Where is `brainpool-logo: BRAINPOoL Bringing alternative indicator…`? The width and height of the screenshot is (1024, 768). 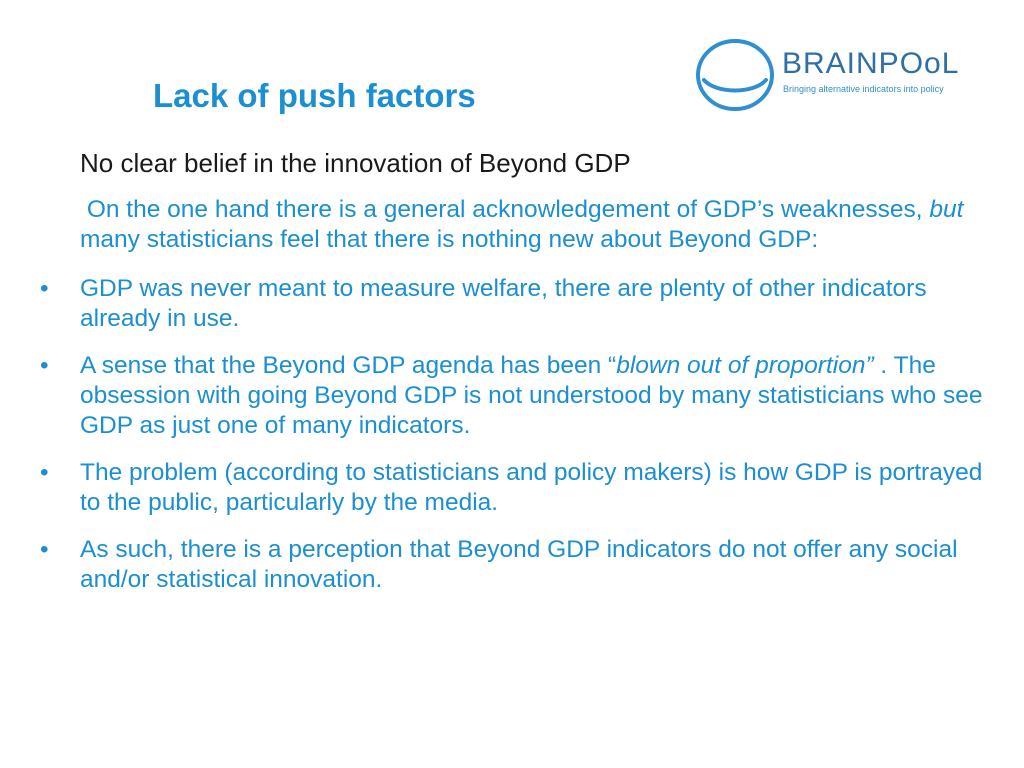 brainpool-logo: BRAINPOoL Bringing alternative indicator… is located at coordinates (840, 75).